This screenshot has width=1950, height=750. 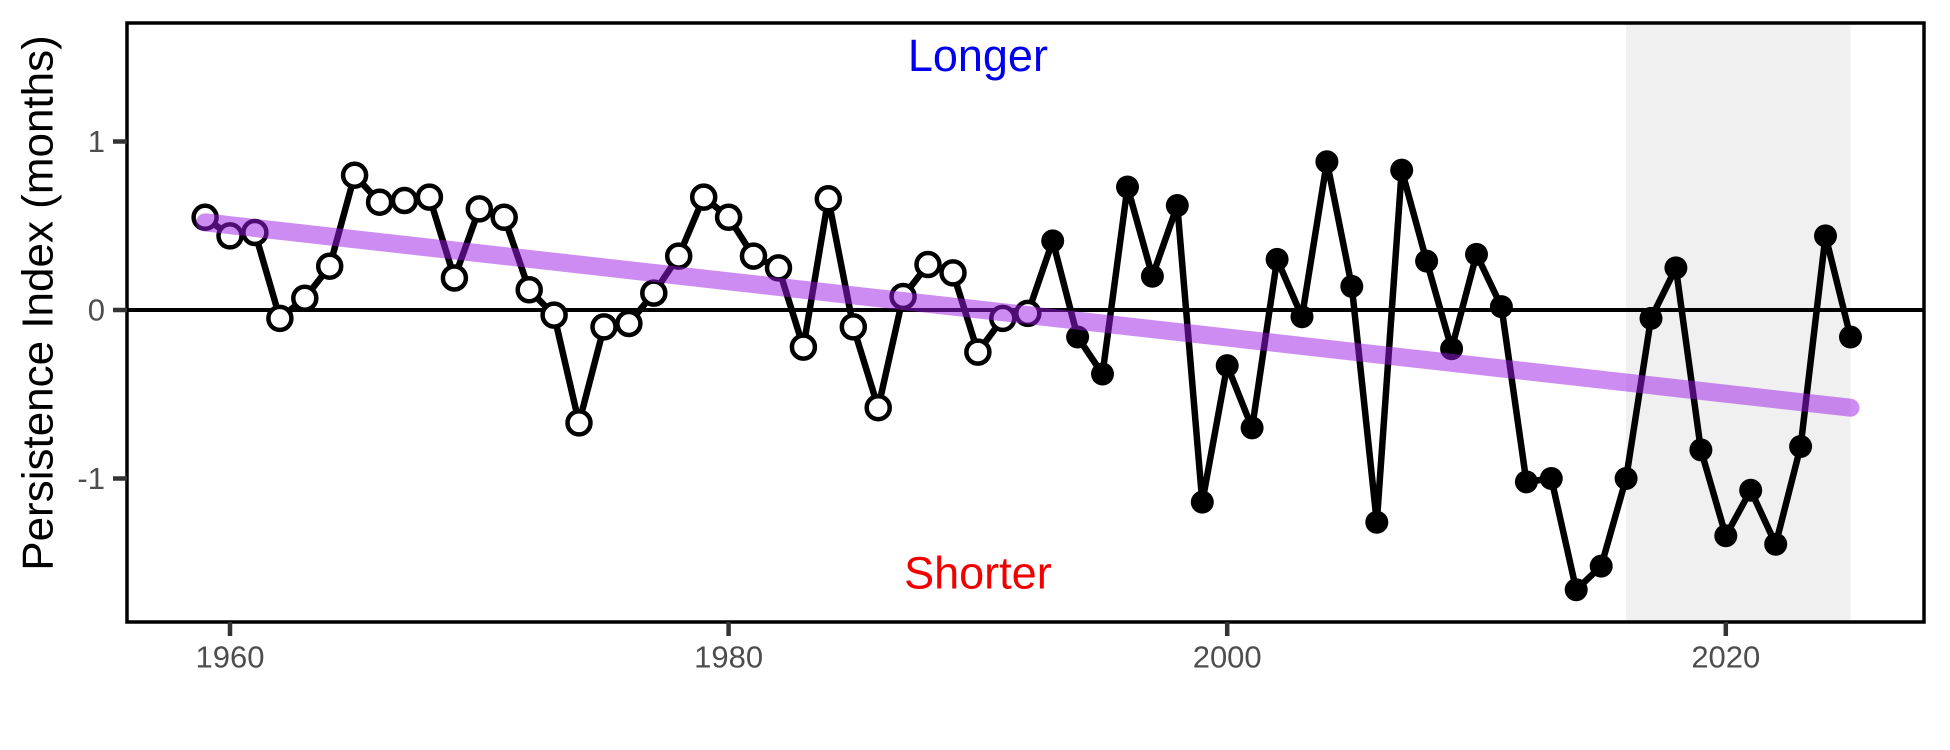 I want to click on data-point-1970, so click(x=479, y=209).